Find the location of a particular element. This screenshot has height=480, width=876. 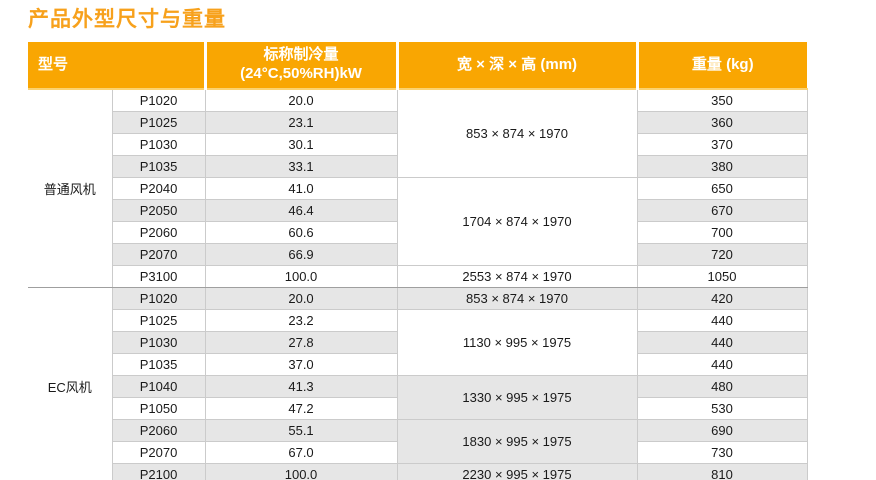

weight-cell: 730 is located at coordinates (722, 452).